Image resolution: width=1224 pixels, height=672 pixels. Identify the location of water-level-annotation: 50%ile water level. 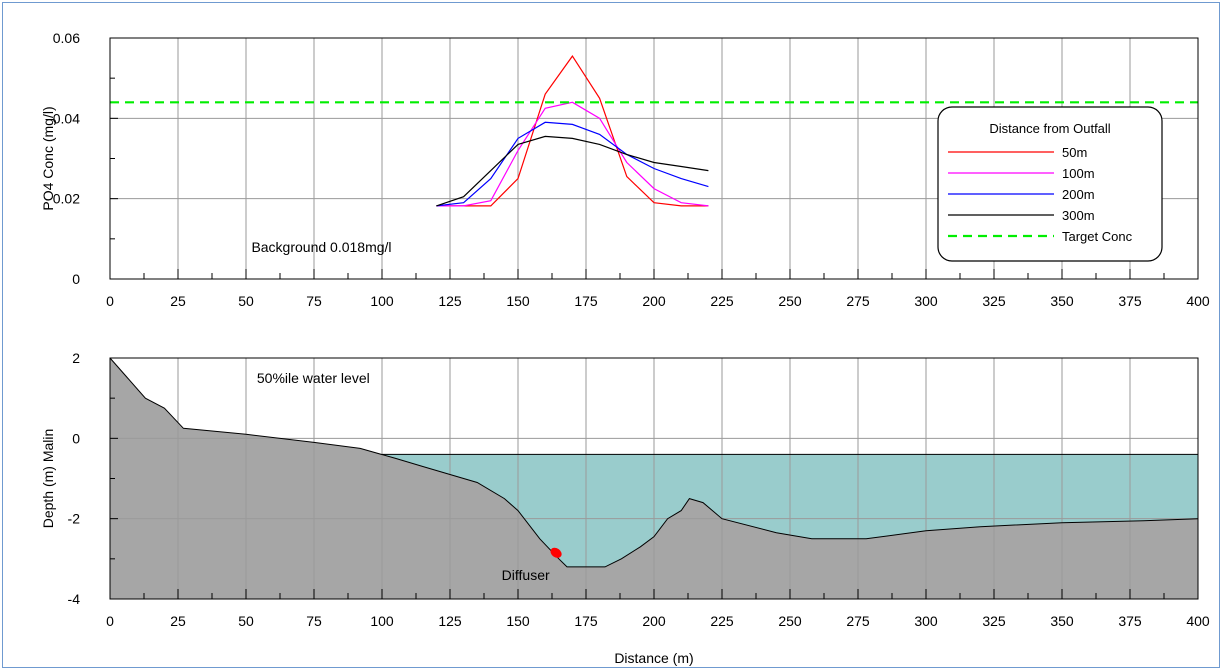
(313, 378).